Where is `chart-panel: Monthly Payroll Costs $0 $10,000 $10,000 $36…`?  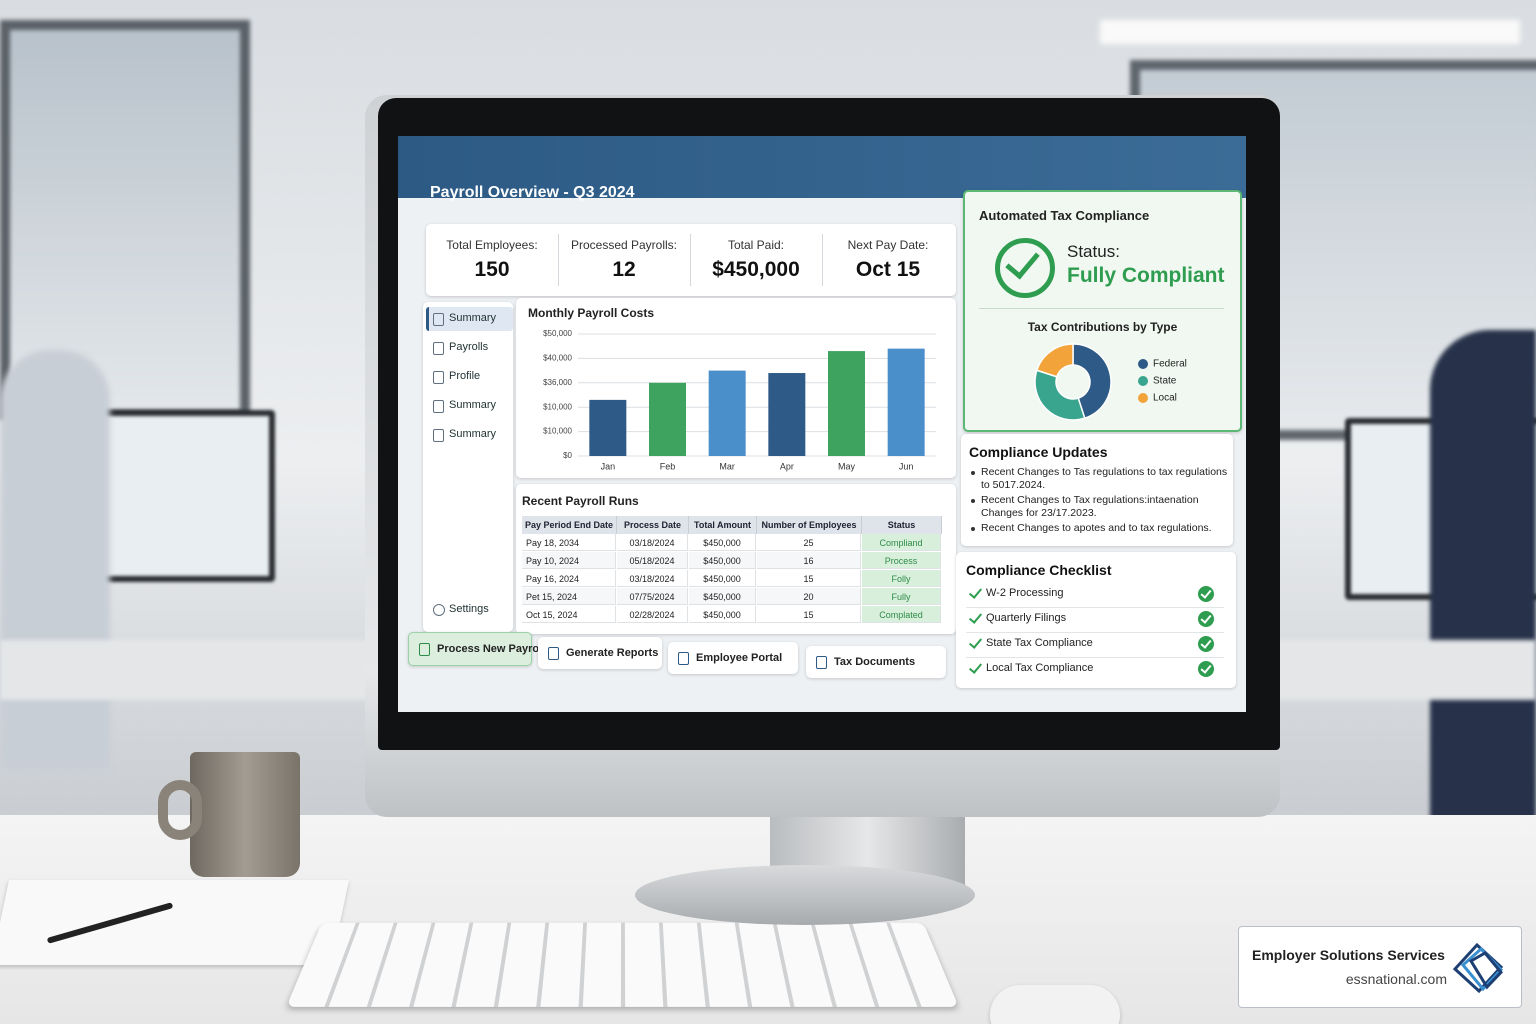 chart-panel: Monthly Payroll Costs $0 $10,000 $10,000 $36… is located at coordinates (736, 388).